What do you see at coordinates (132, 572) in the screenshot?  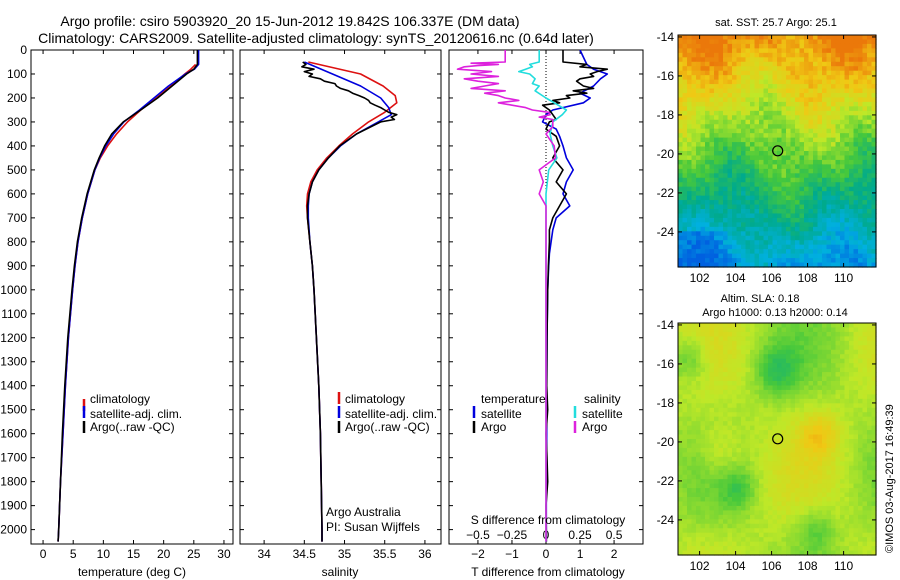 I see `temperature-xlabel: temperature (deg C)` at bounding box center [132, 572].